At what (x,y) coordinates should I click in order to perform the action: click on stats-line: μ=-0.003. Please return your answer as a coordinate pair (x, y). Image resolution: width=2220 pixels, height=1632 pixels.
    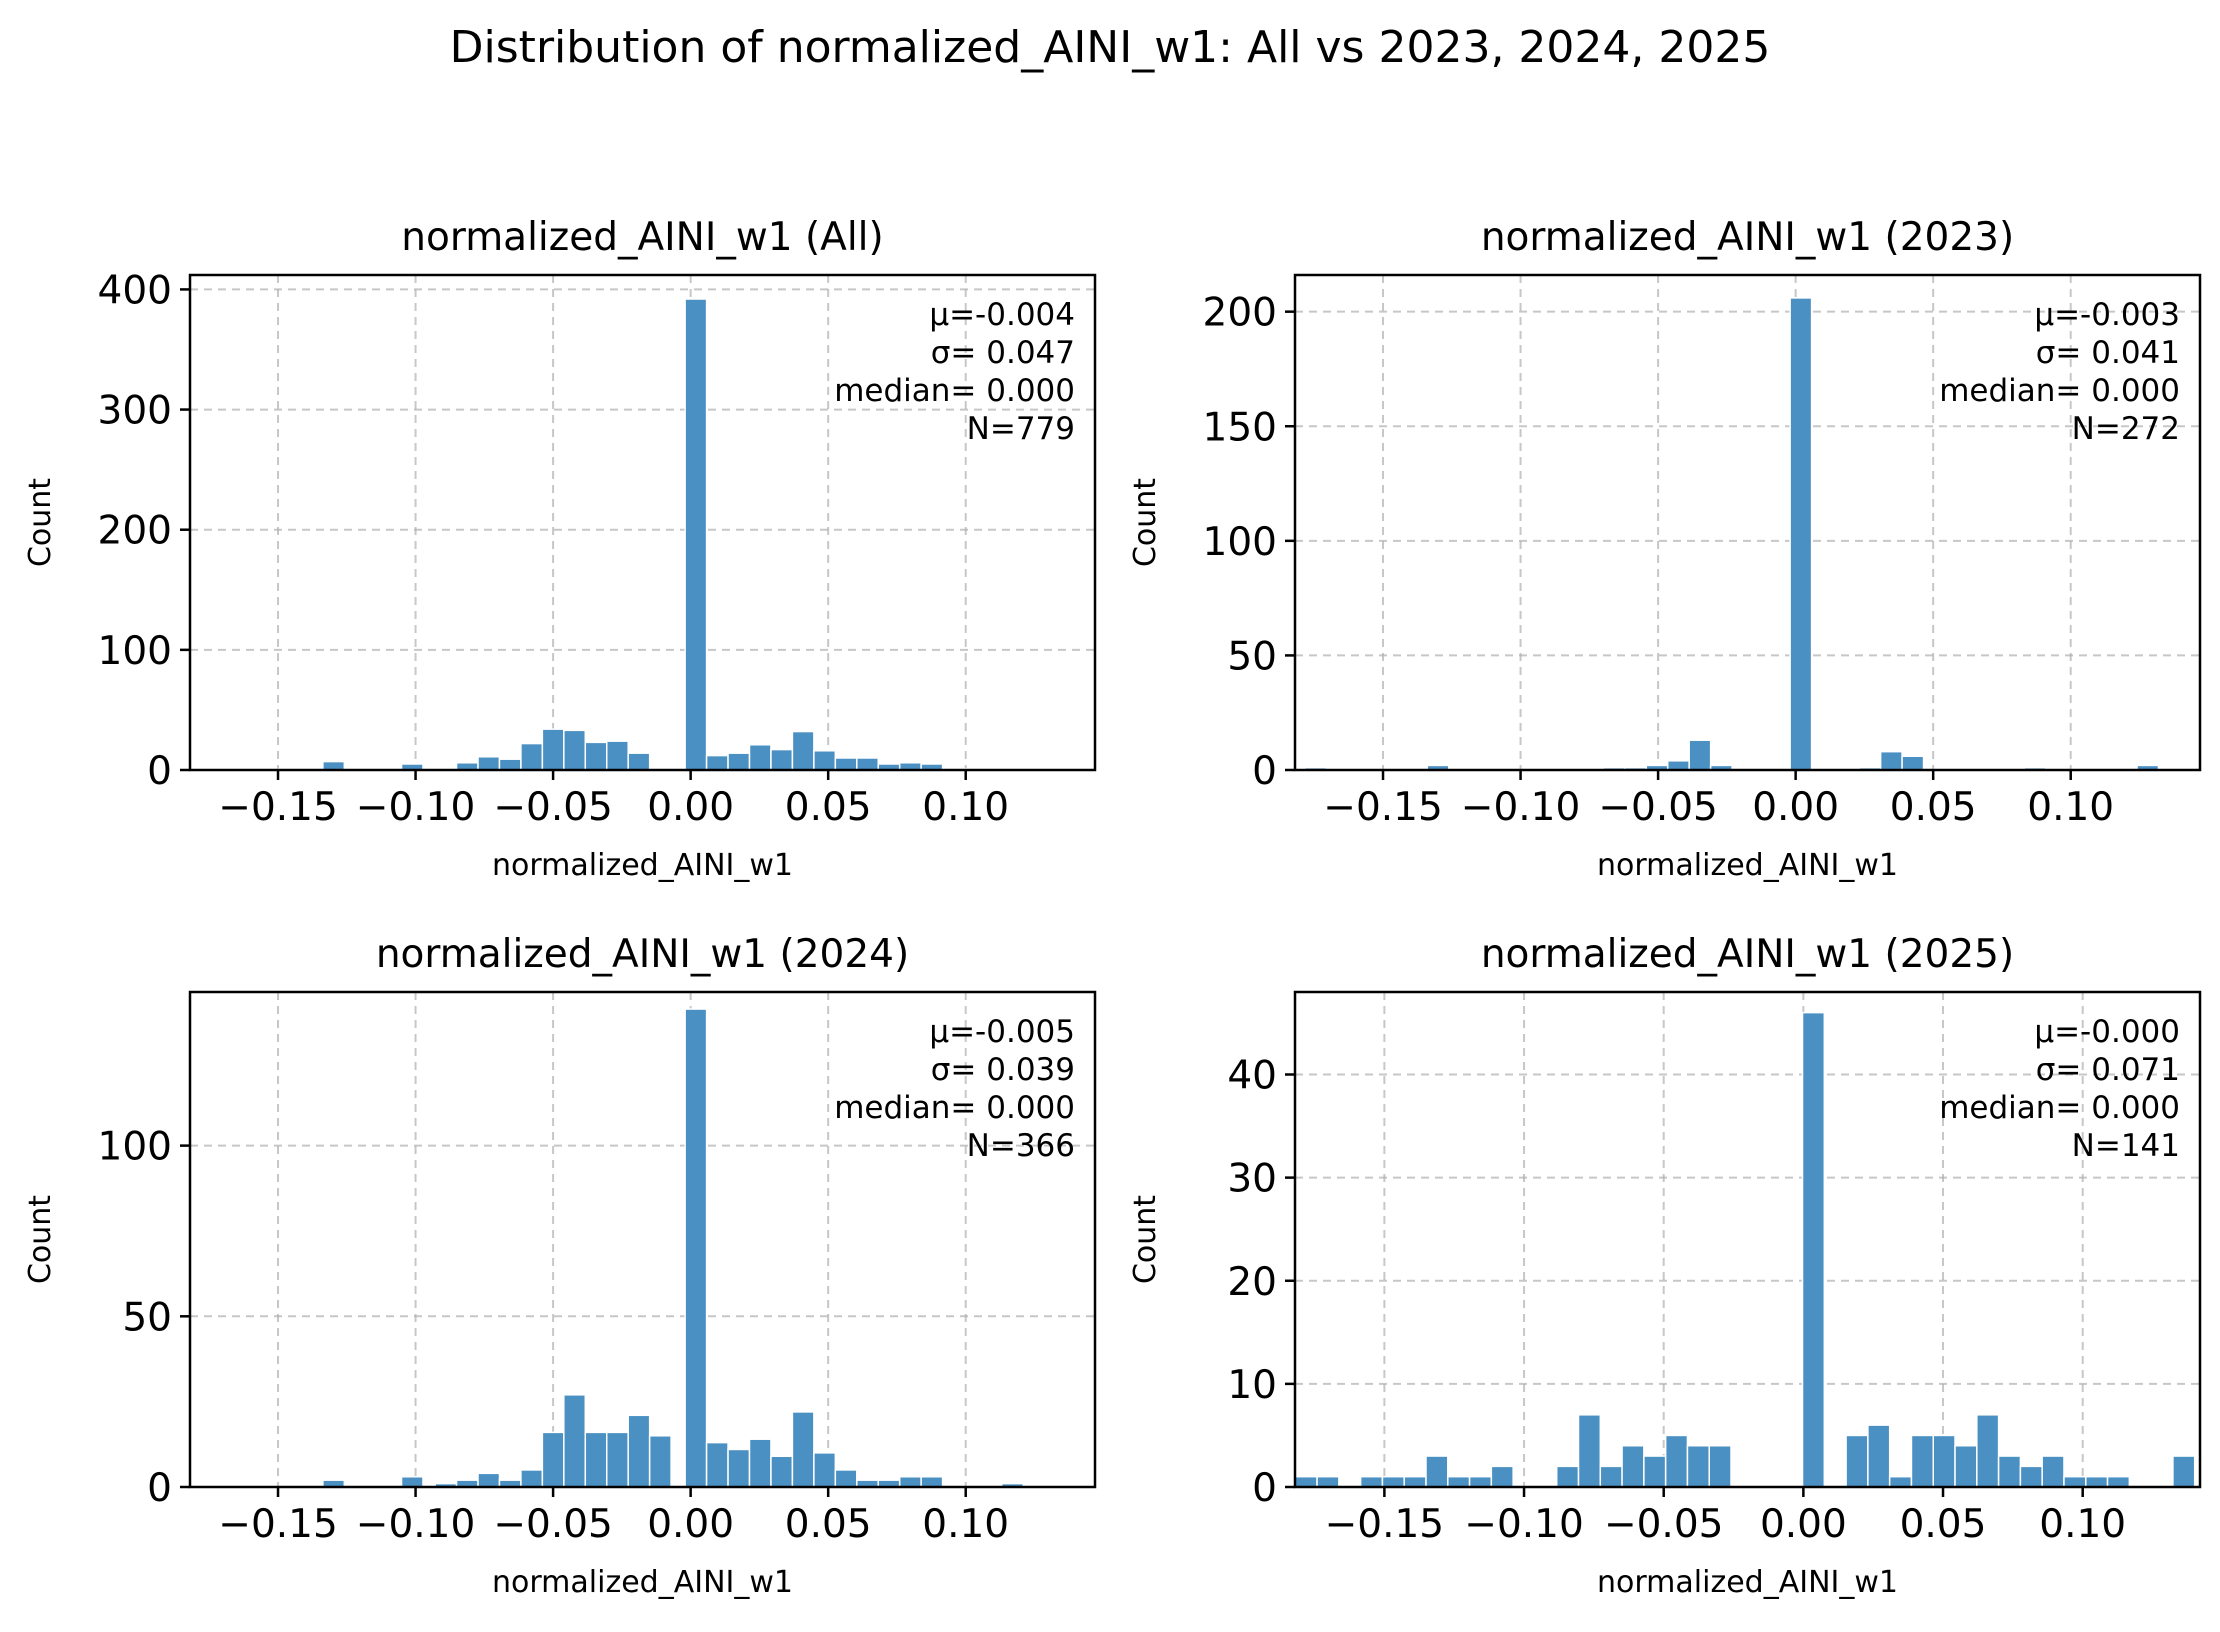
    Looking at the image, I should click on (2107, 315).